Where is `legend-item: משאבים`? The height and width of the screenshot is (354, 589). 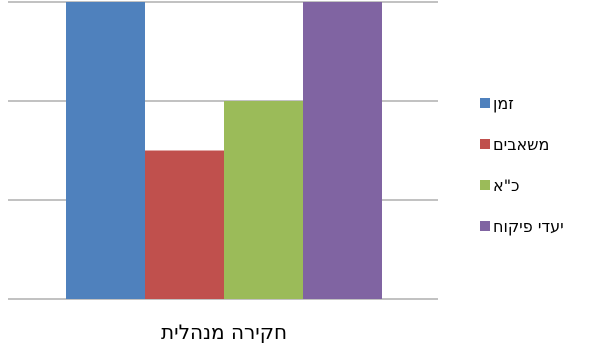
legend-item: משאבים is located at coordinates (522, 144).